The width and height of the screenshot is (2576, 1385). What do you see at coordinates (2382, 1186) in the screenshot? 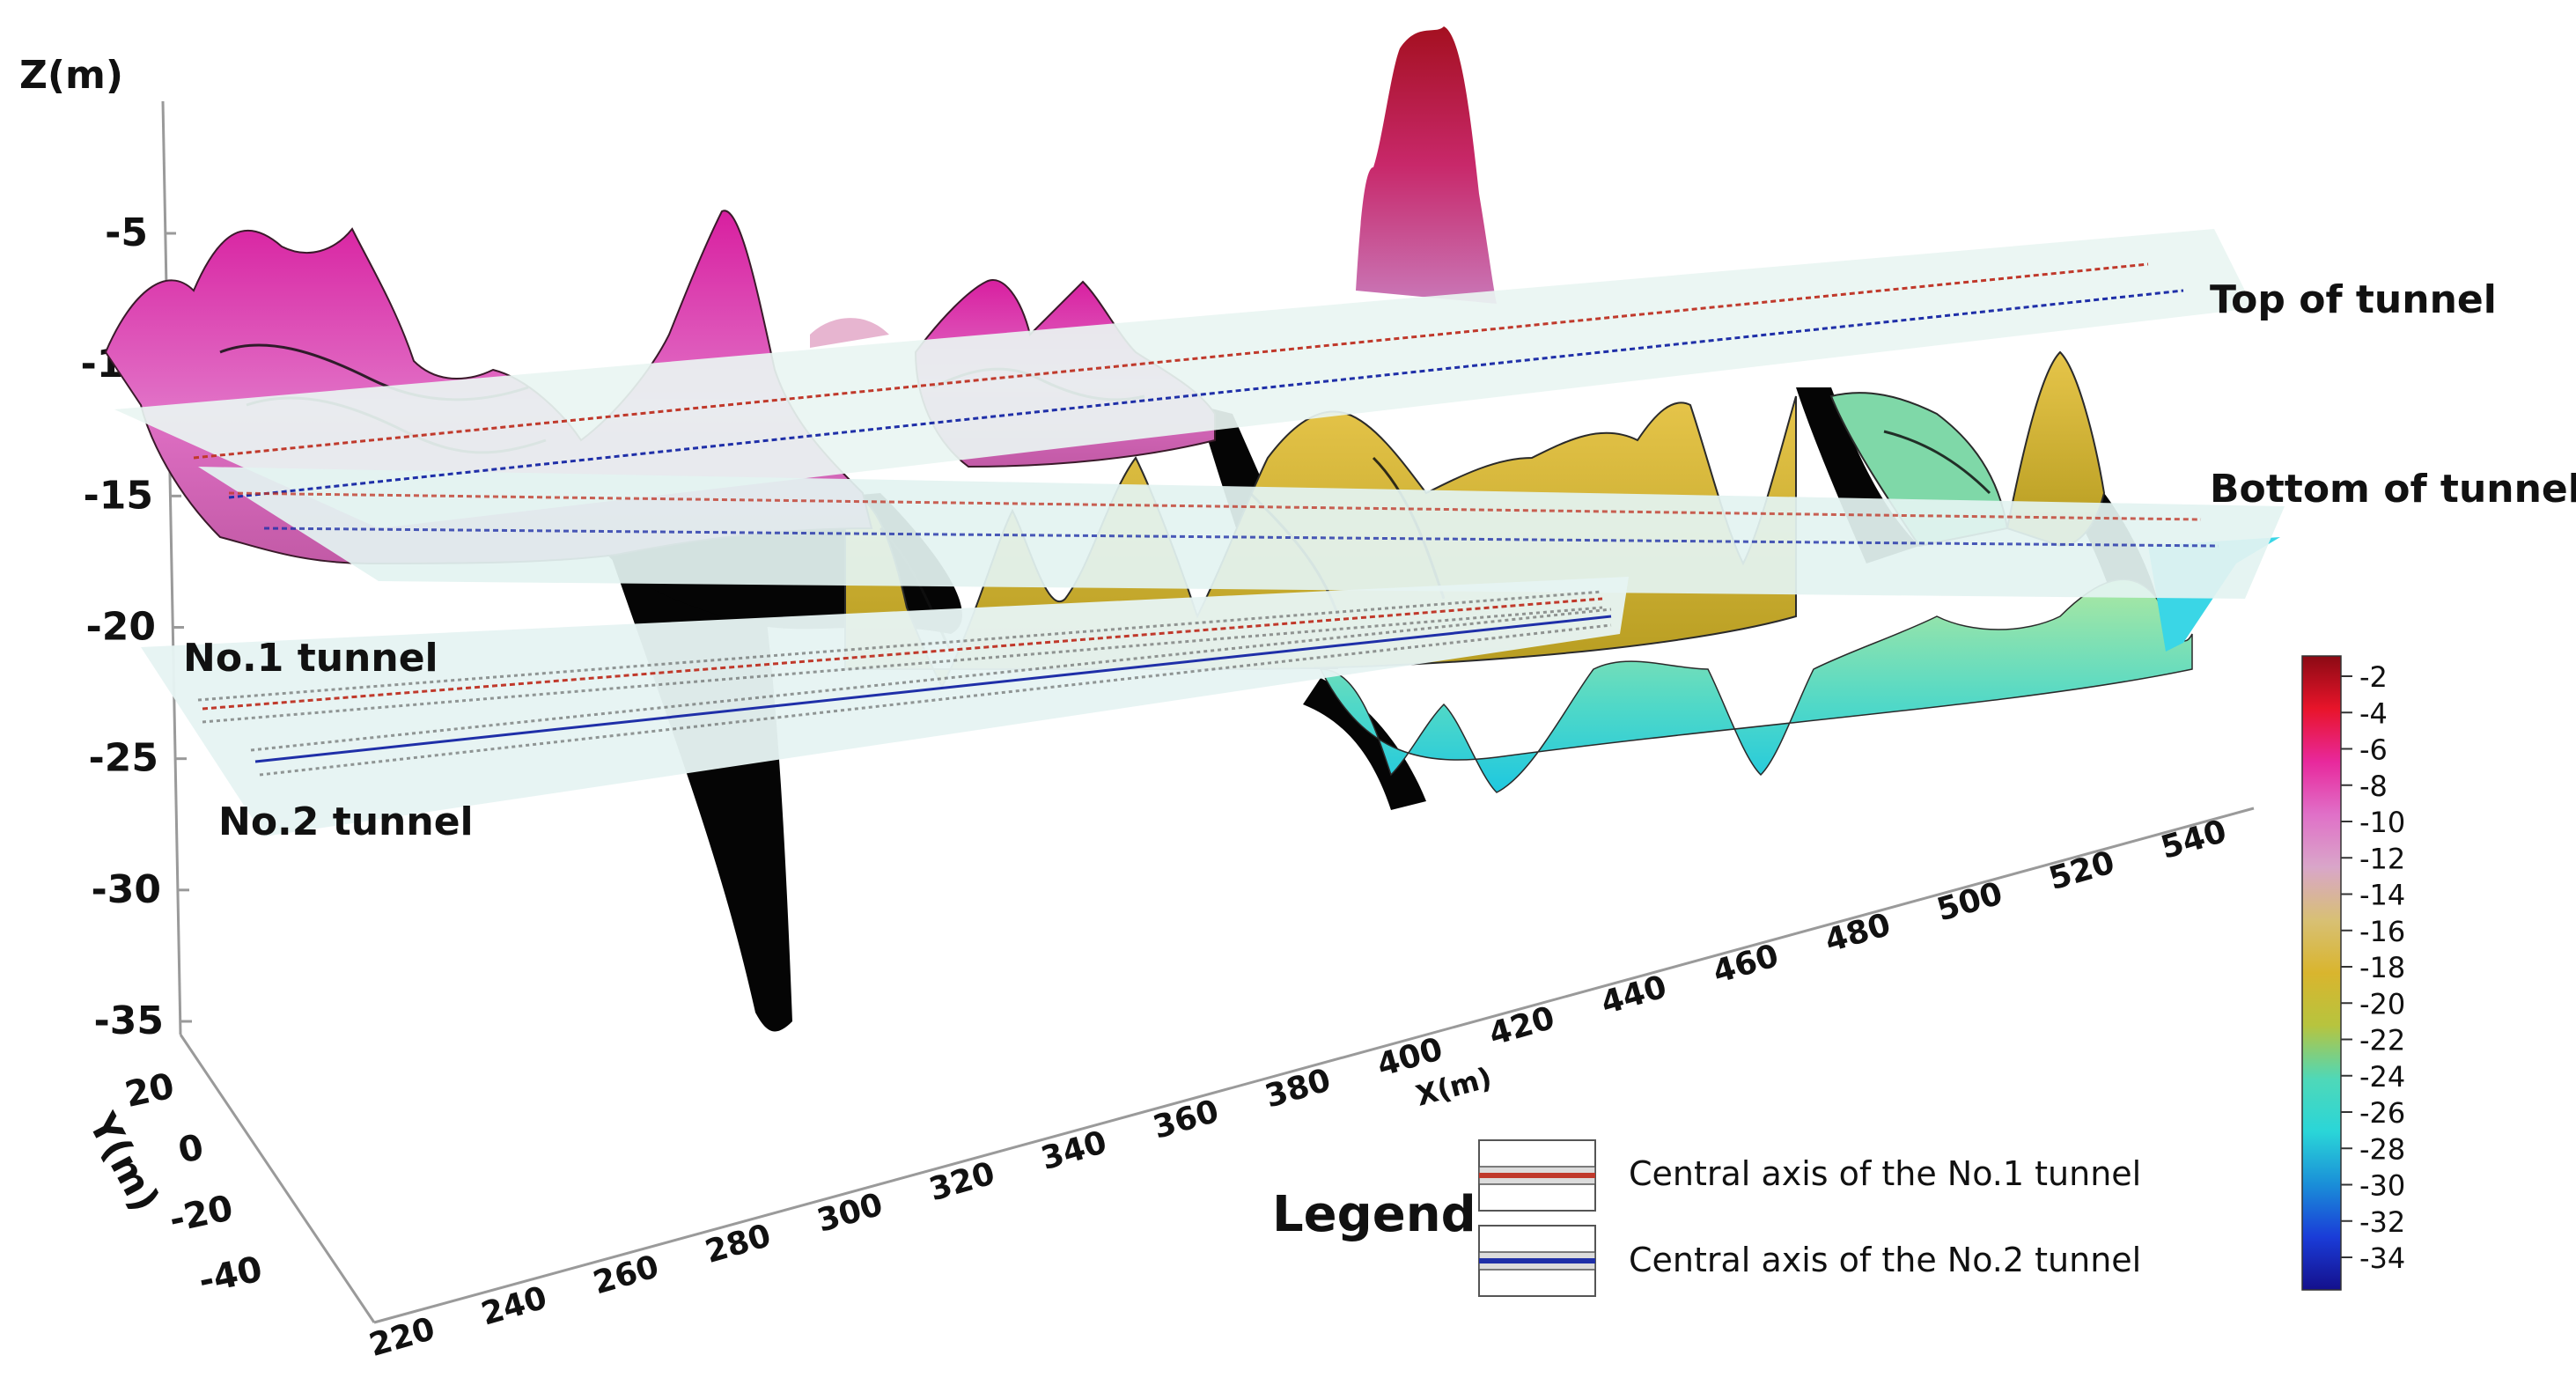
I see `colorbar-tick-label: -30` at bounding box center [2382, 1186].